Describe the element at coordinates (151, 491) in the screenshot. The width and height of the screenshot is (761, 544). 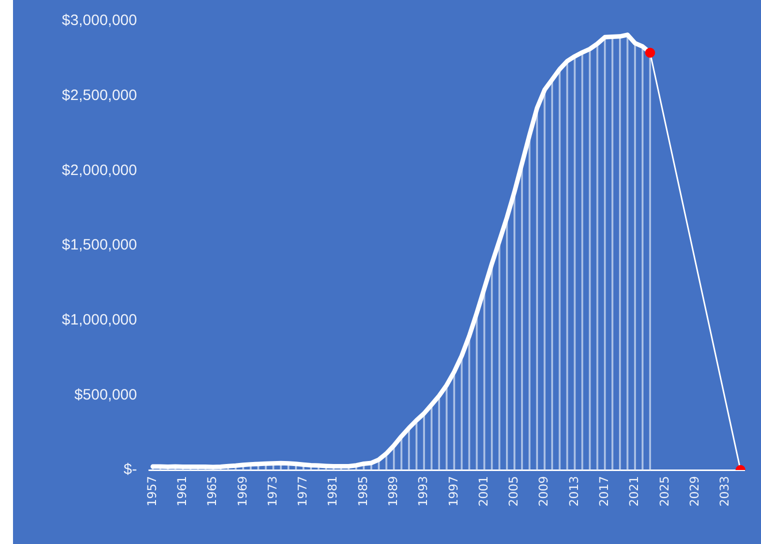
I see `x-tick-label: 1957` at that location.